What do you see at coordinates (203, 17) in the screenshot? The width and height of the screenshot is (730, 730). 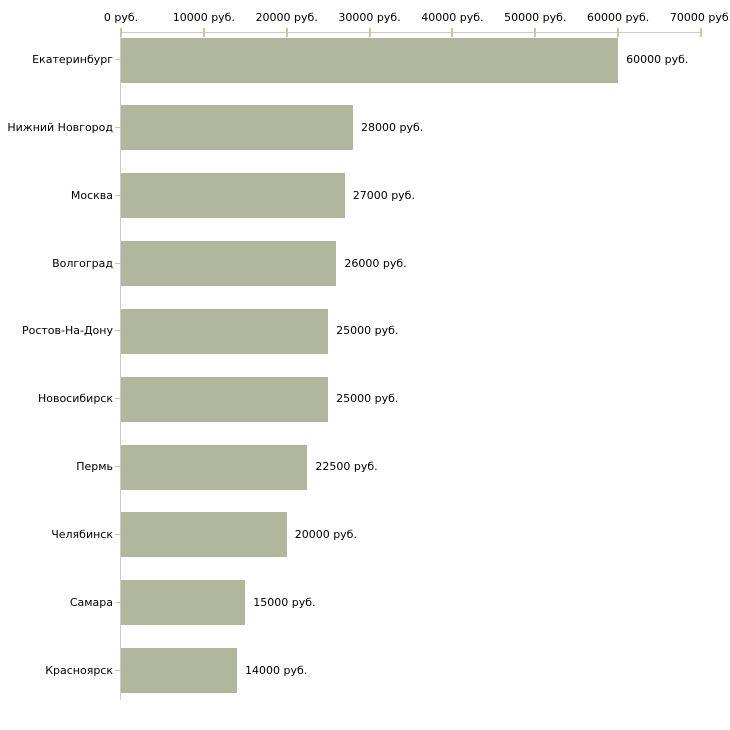 I see `x-tick-label: 10000 руб.` at bounding box center [203, 17].